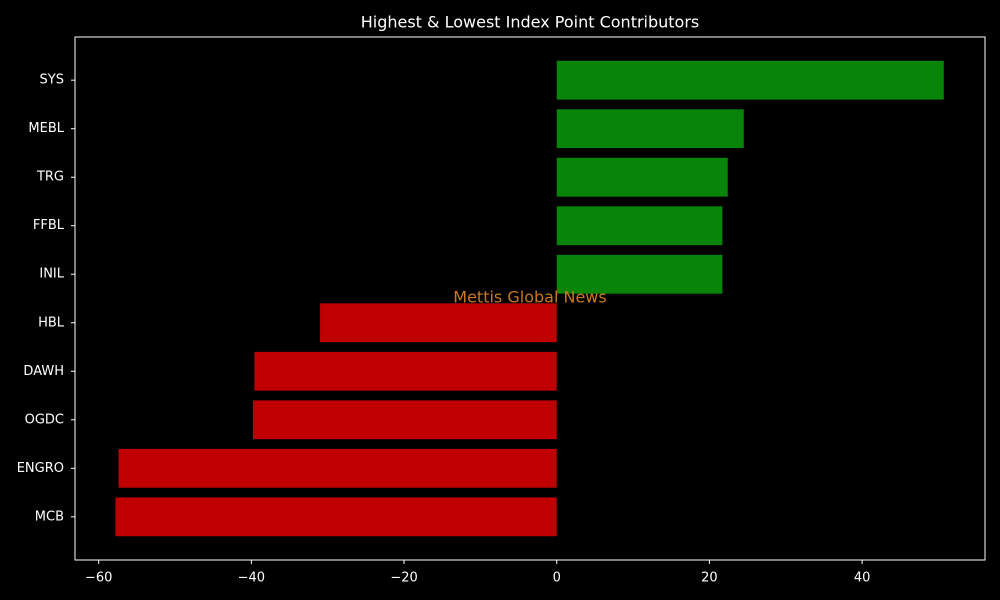 The width and height of the screenshot is (1000, 600). What do you see at coordinates (251, 578) in the screenshot?
I see `x-tick-label: −40` at bounding box center [251, 578].